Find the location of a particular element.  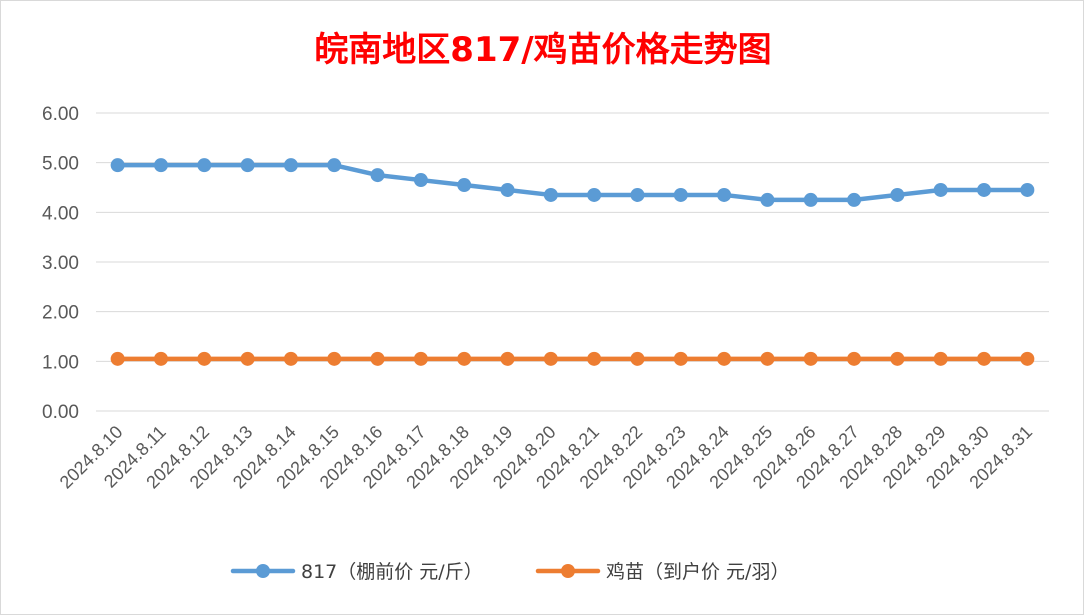

y-tick-label: 4.00 is located at coordinates (60, 213).